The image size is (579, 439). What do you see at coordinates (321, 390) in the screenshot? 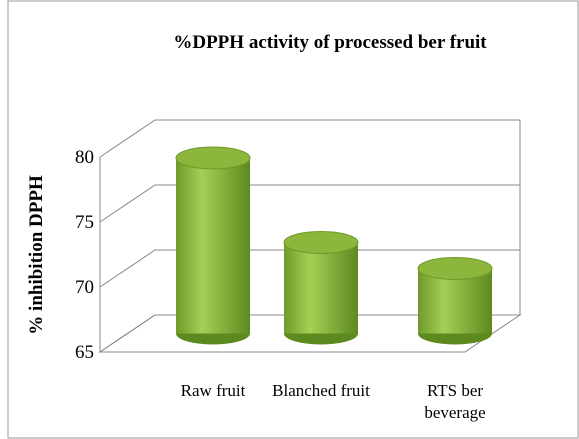
I see `x-tick-label: Blanched fruit` at bounding box center [321, 390].